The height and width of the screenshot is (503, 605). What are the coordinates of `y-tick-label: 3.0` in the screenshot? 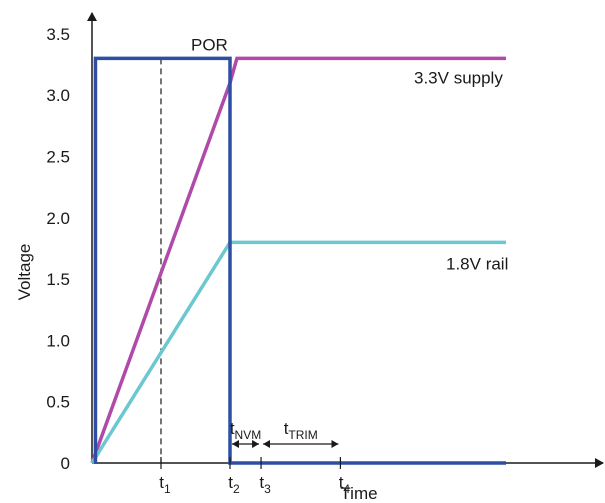 It's located at (58, 95).